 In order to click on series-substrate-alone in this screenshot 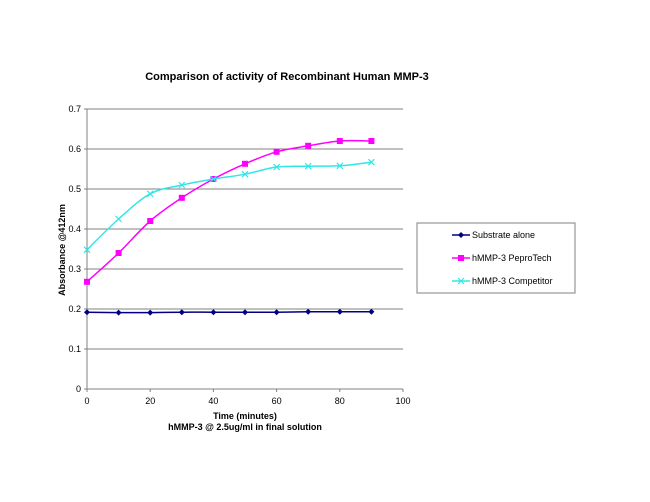, I will do `click(229, 312)`.